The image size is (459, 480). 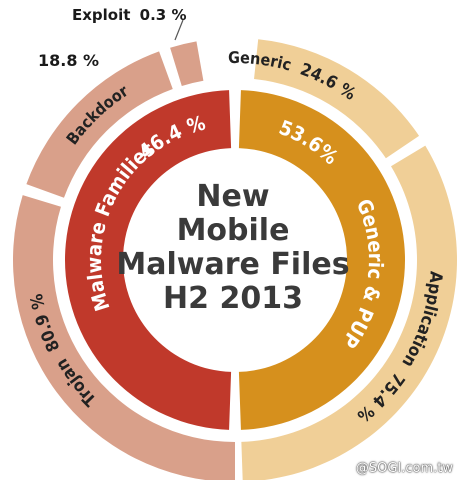 What do you see at coordinates (179, 30) in the screenshot?
I see `exploit-leader-line` at bounding box center [179, 30].